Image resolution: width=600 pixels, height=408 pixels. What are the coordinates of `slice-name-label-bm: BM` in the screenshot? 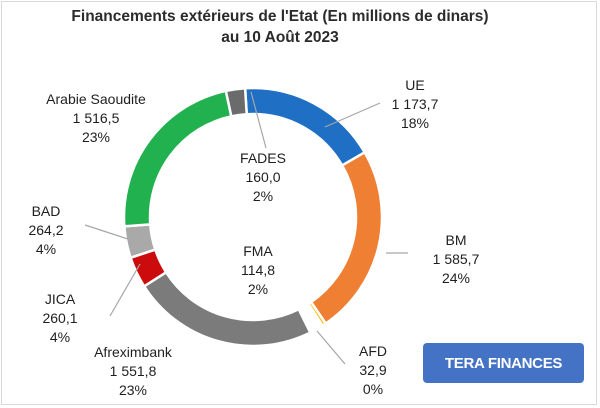 It's located at (456, 240).